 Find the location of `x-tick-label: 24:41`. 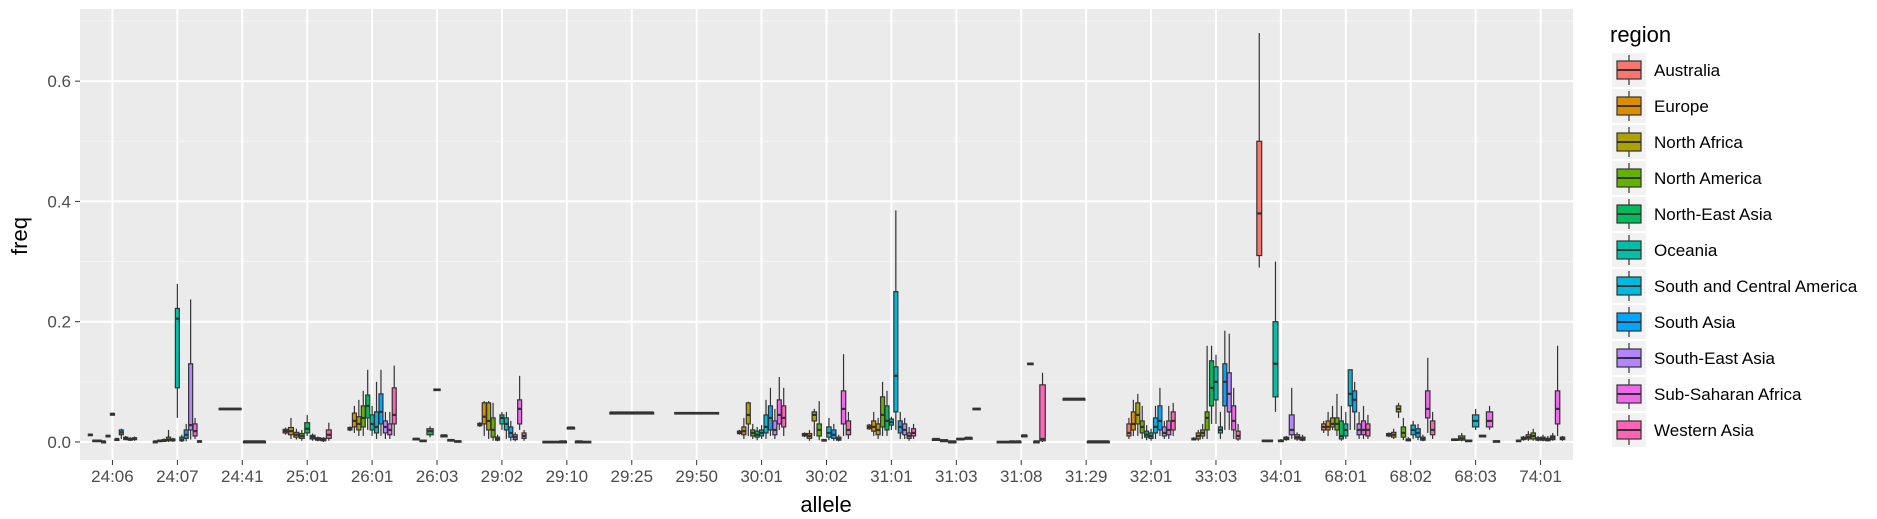

x-tick-label: 24:41 is located at coordinates (242, 476).